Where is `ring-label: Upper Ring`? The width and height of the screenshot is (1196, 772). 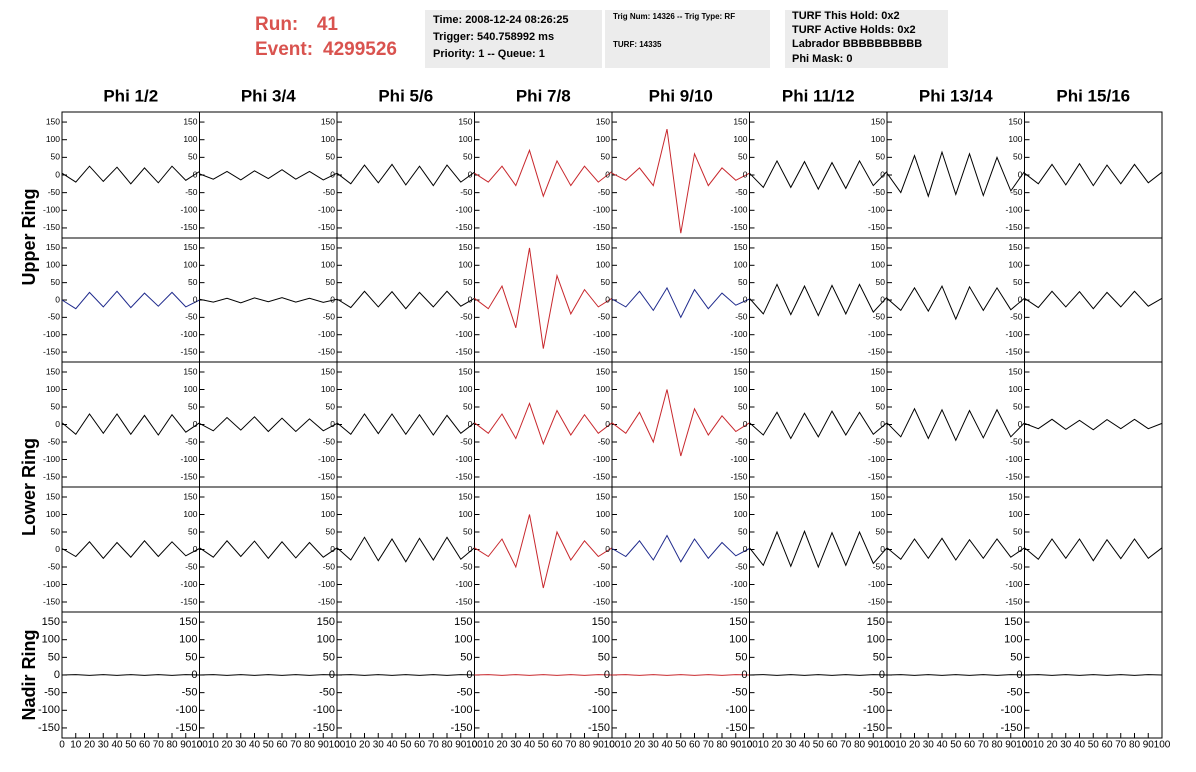
ring-label: Upper Ring is located at coordinates (29, 237).